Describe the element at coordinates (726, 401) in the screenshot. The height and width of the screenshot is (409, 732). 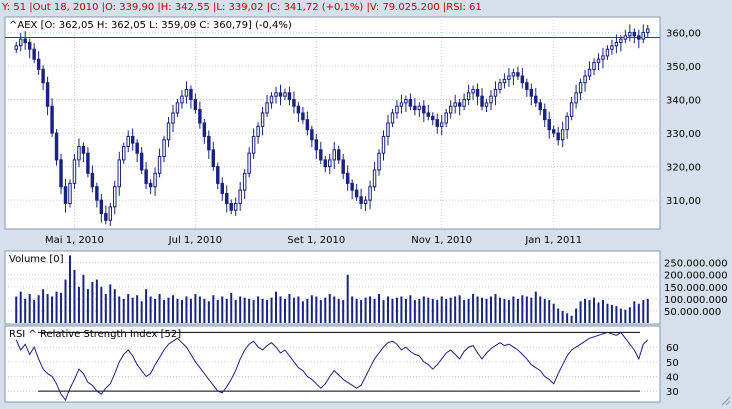
I see `resize-grip-icon` at that location.